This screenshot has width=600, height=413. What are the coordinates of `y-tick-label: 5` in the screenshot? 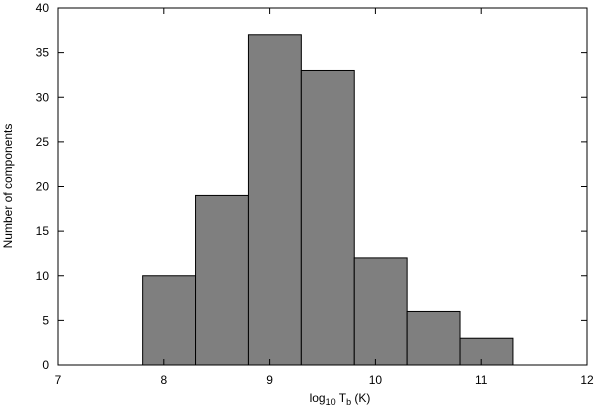 It's located at (45, 320).